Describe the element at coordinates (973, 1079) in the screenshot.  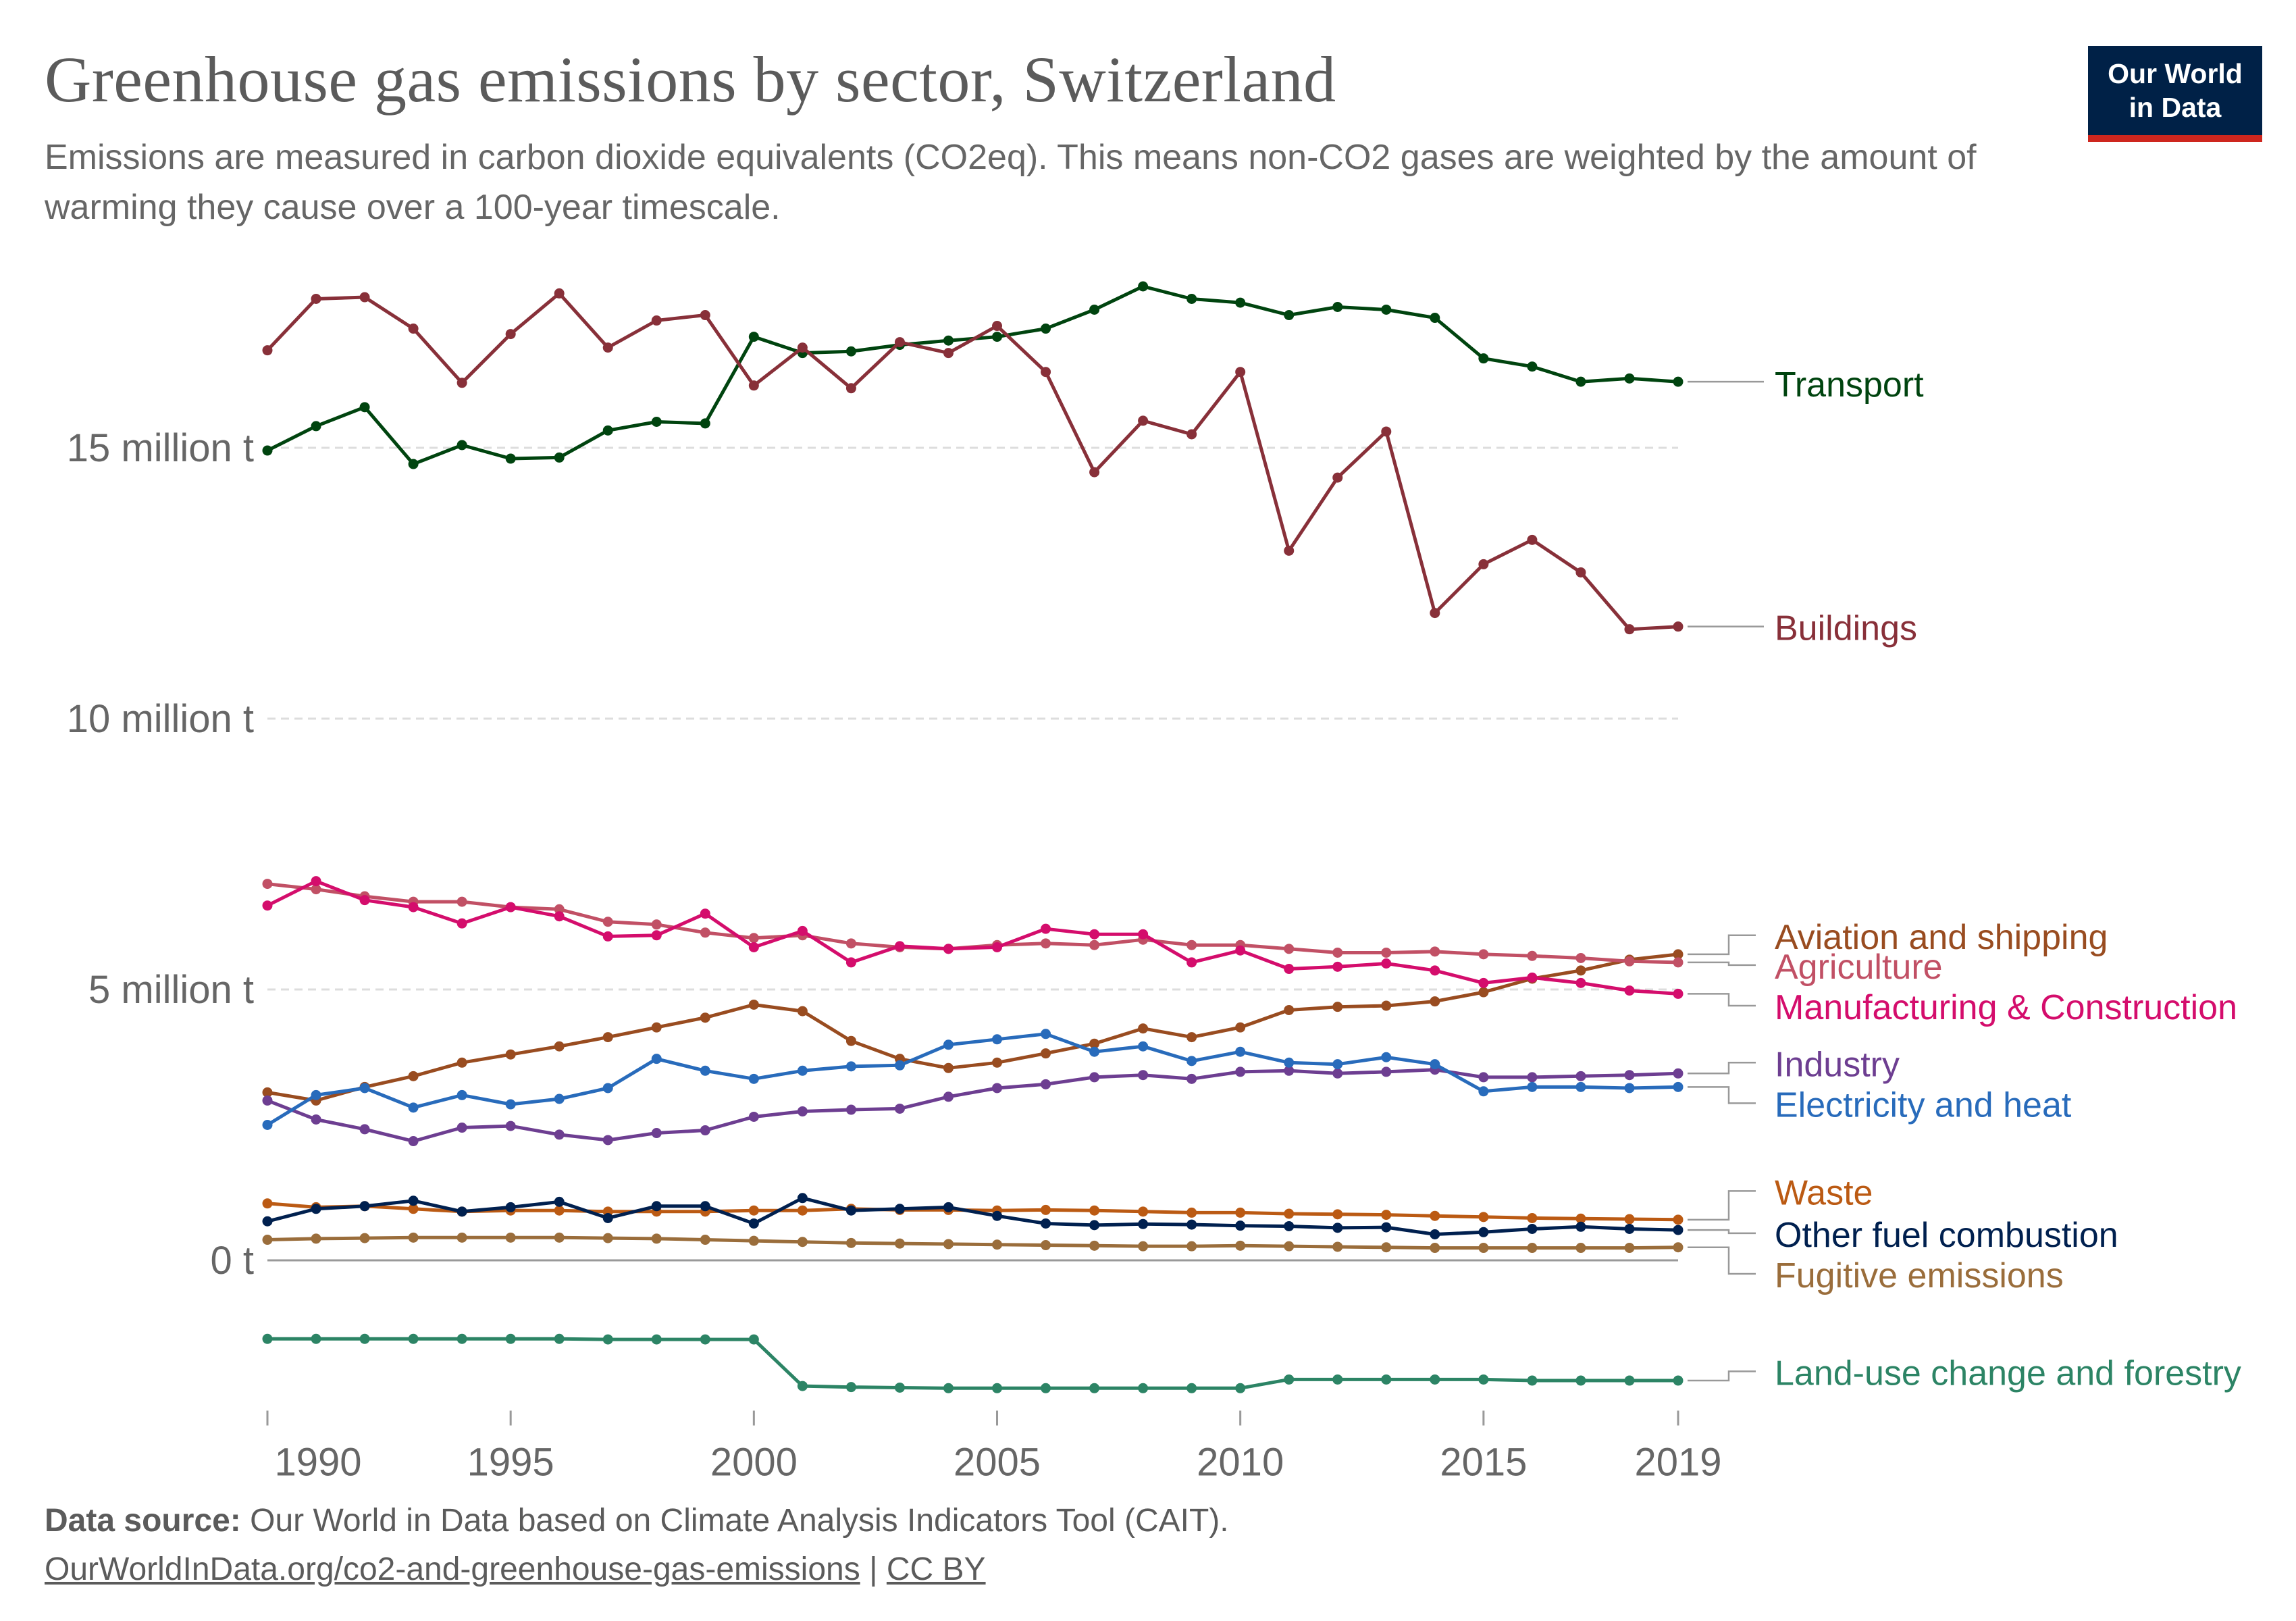
I see `series-electricity-and-heat` at that location.